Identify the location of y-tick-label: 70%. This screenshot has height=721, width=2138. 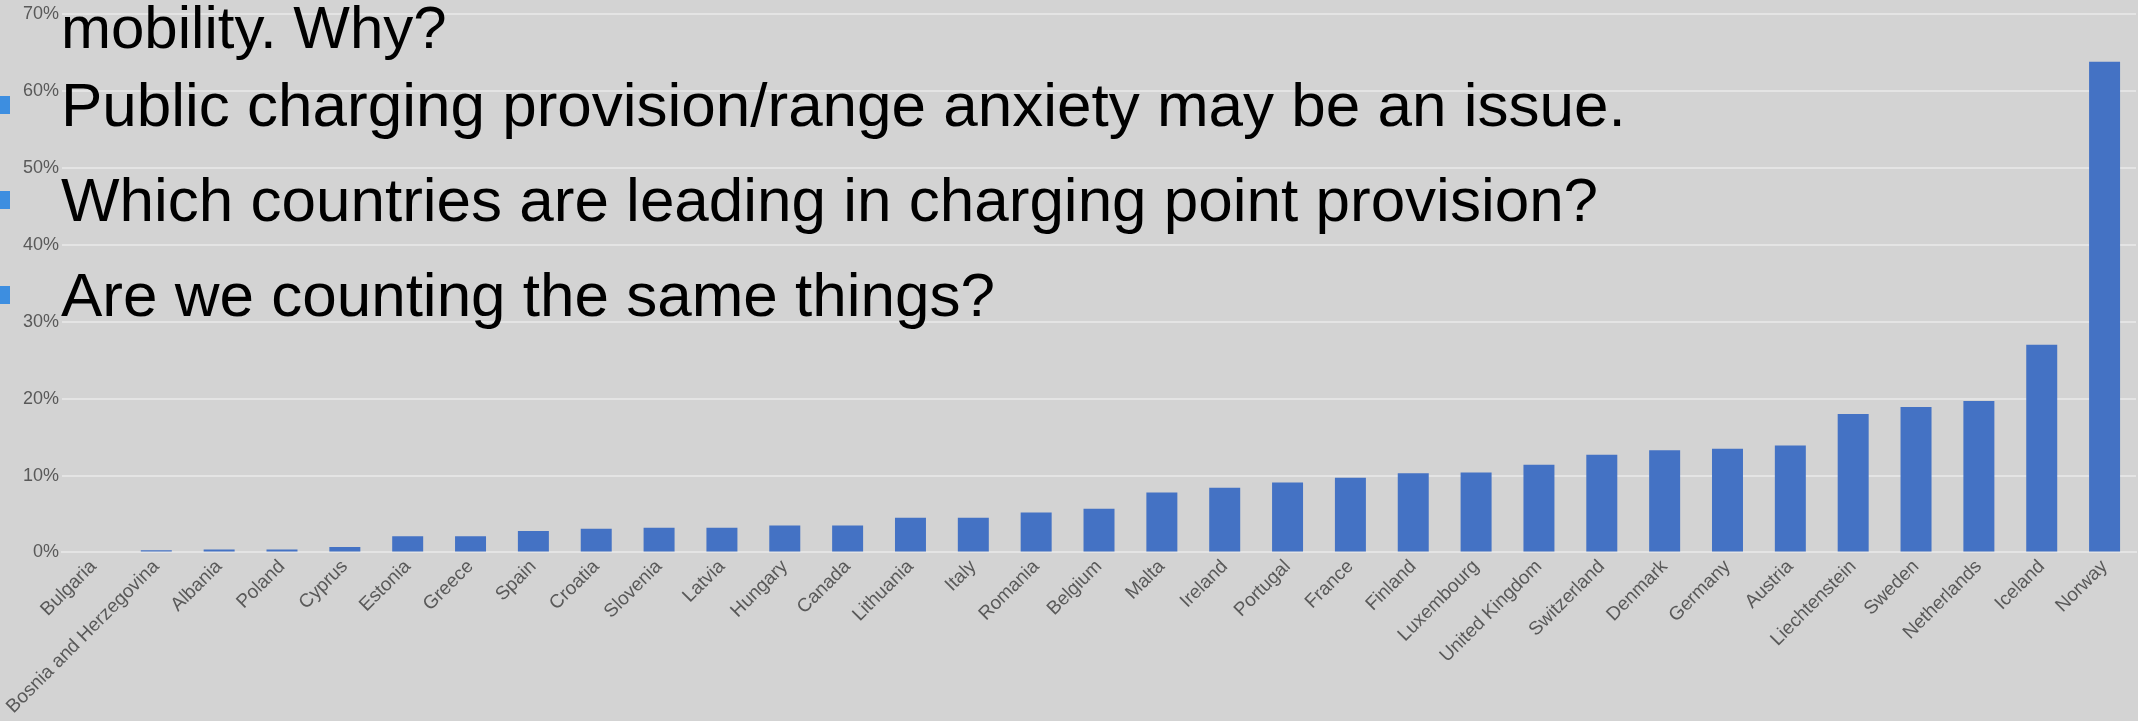
(41, 12).